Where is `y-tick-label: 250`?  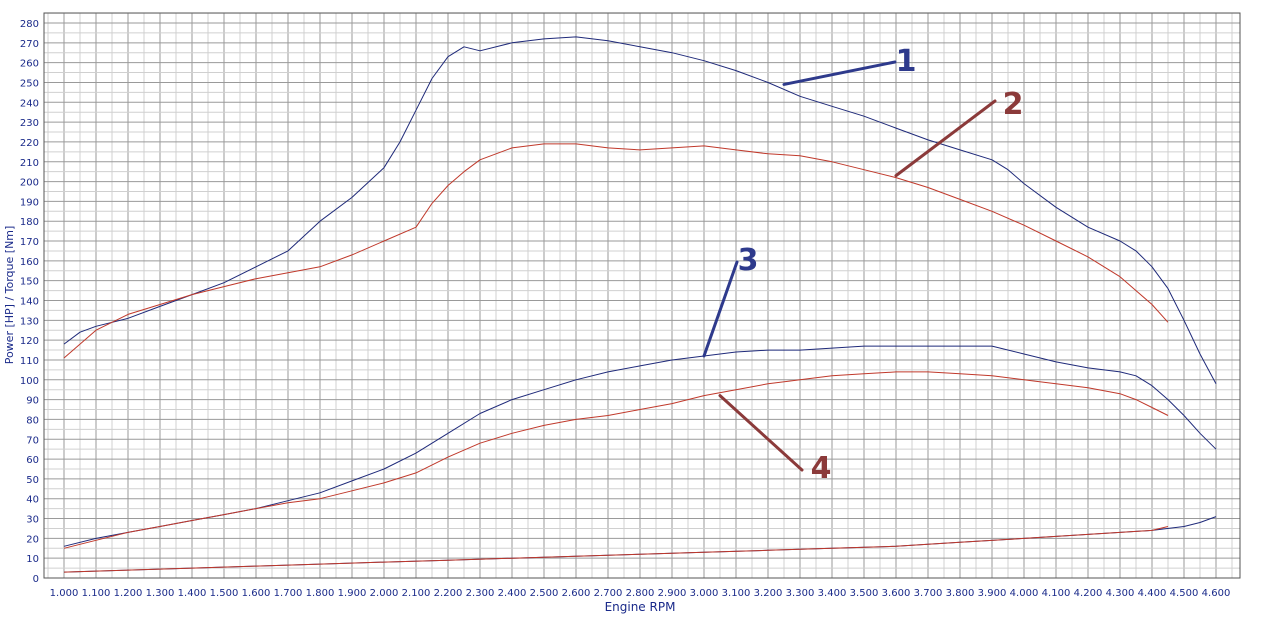
y-tick-label: 250 is located at coordinates (29, 83).